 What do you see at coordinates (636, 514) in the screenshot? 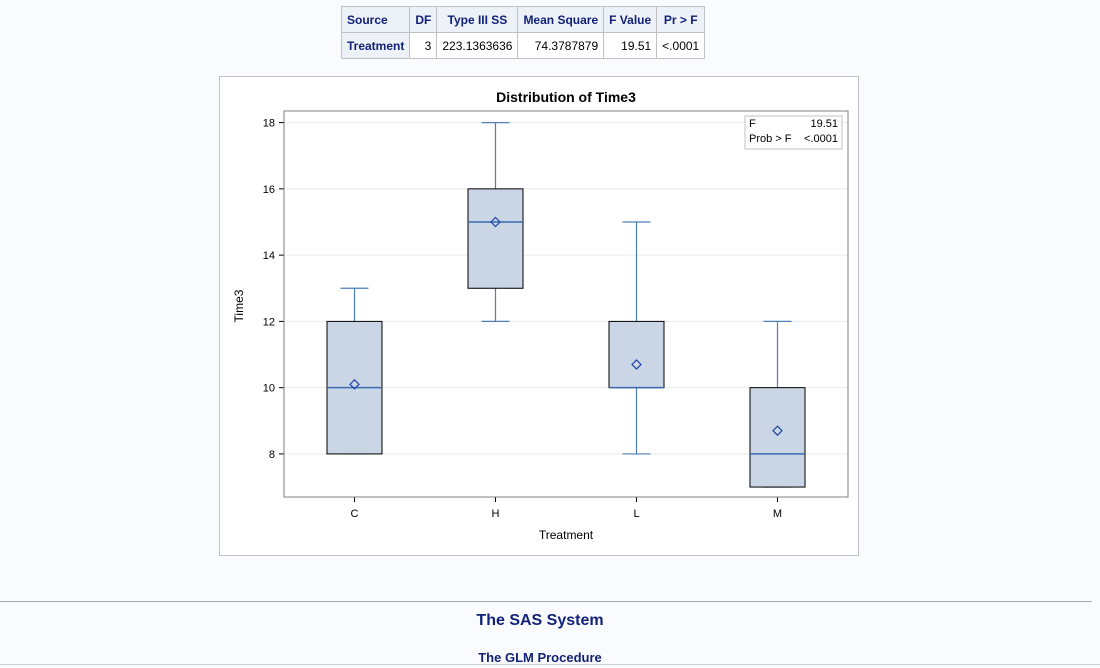
I see `x-tick-label: L` at bounding box center [636, 514].